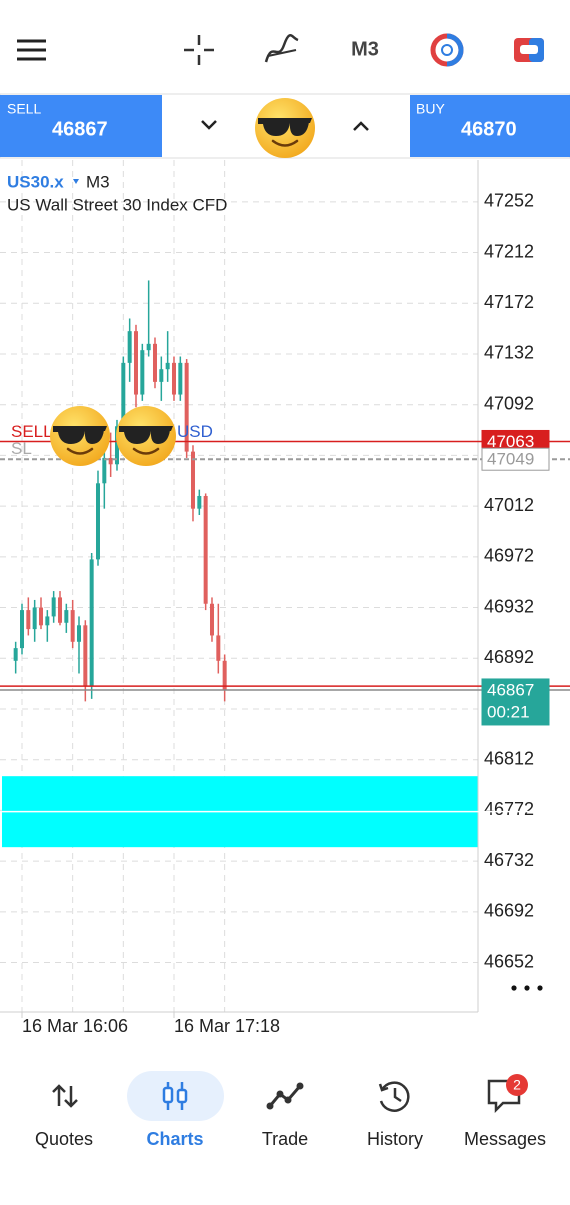 Image resolution: width=570 pixels, height=1205 pixels. Describe the element at coordinates (365, 49) in the screenshot. I see `timeframe-button: M3` at that location.